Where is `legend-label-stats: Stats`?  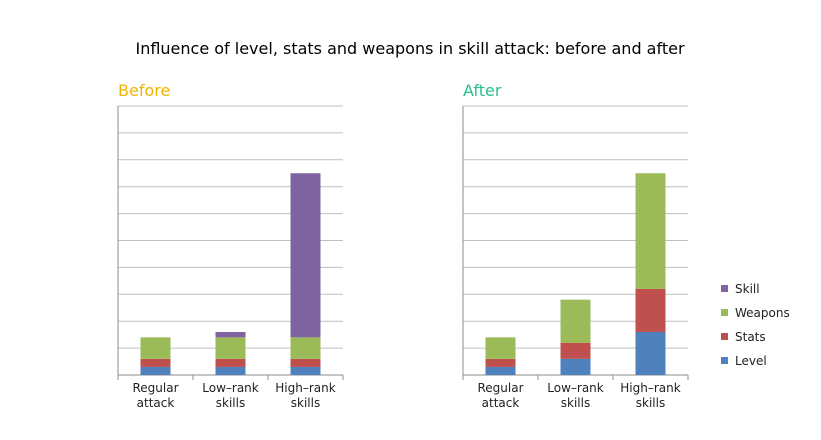 legend-label-stats: Stats is located at coordinates (750, 337).